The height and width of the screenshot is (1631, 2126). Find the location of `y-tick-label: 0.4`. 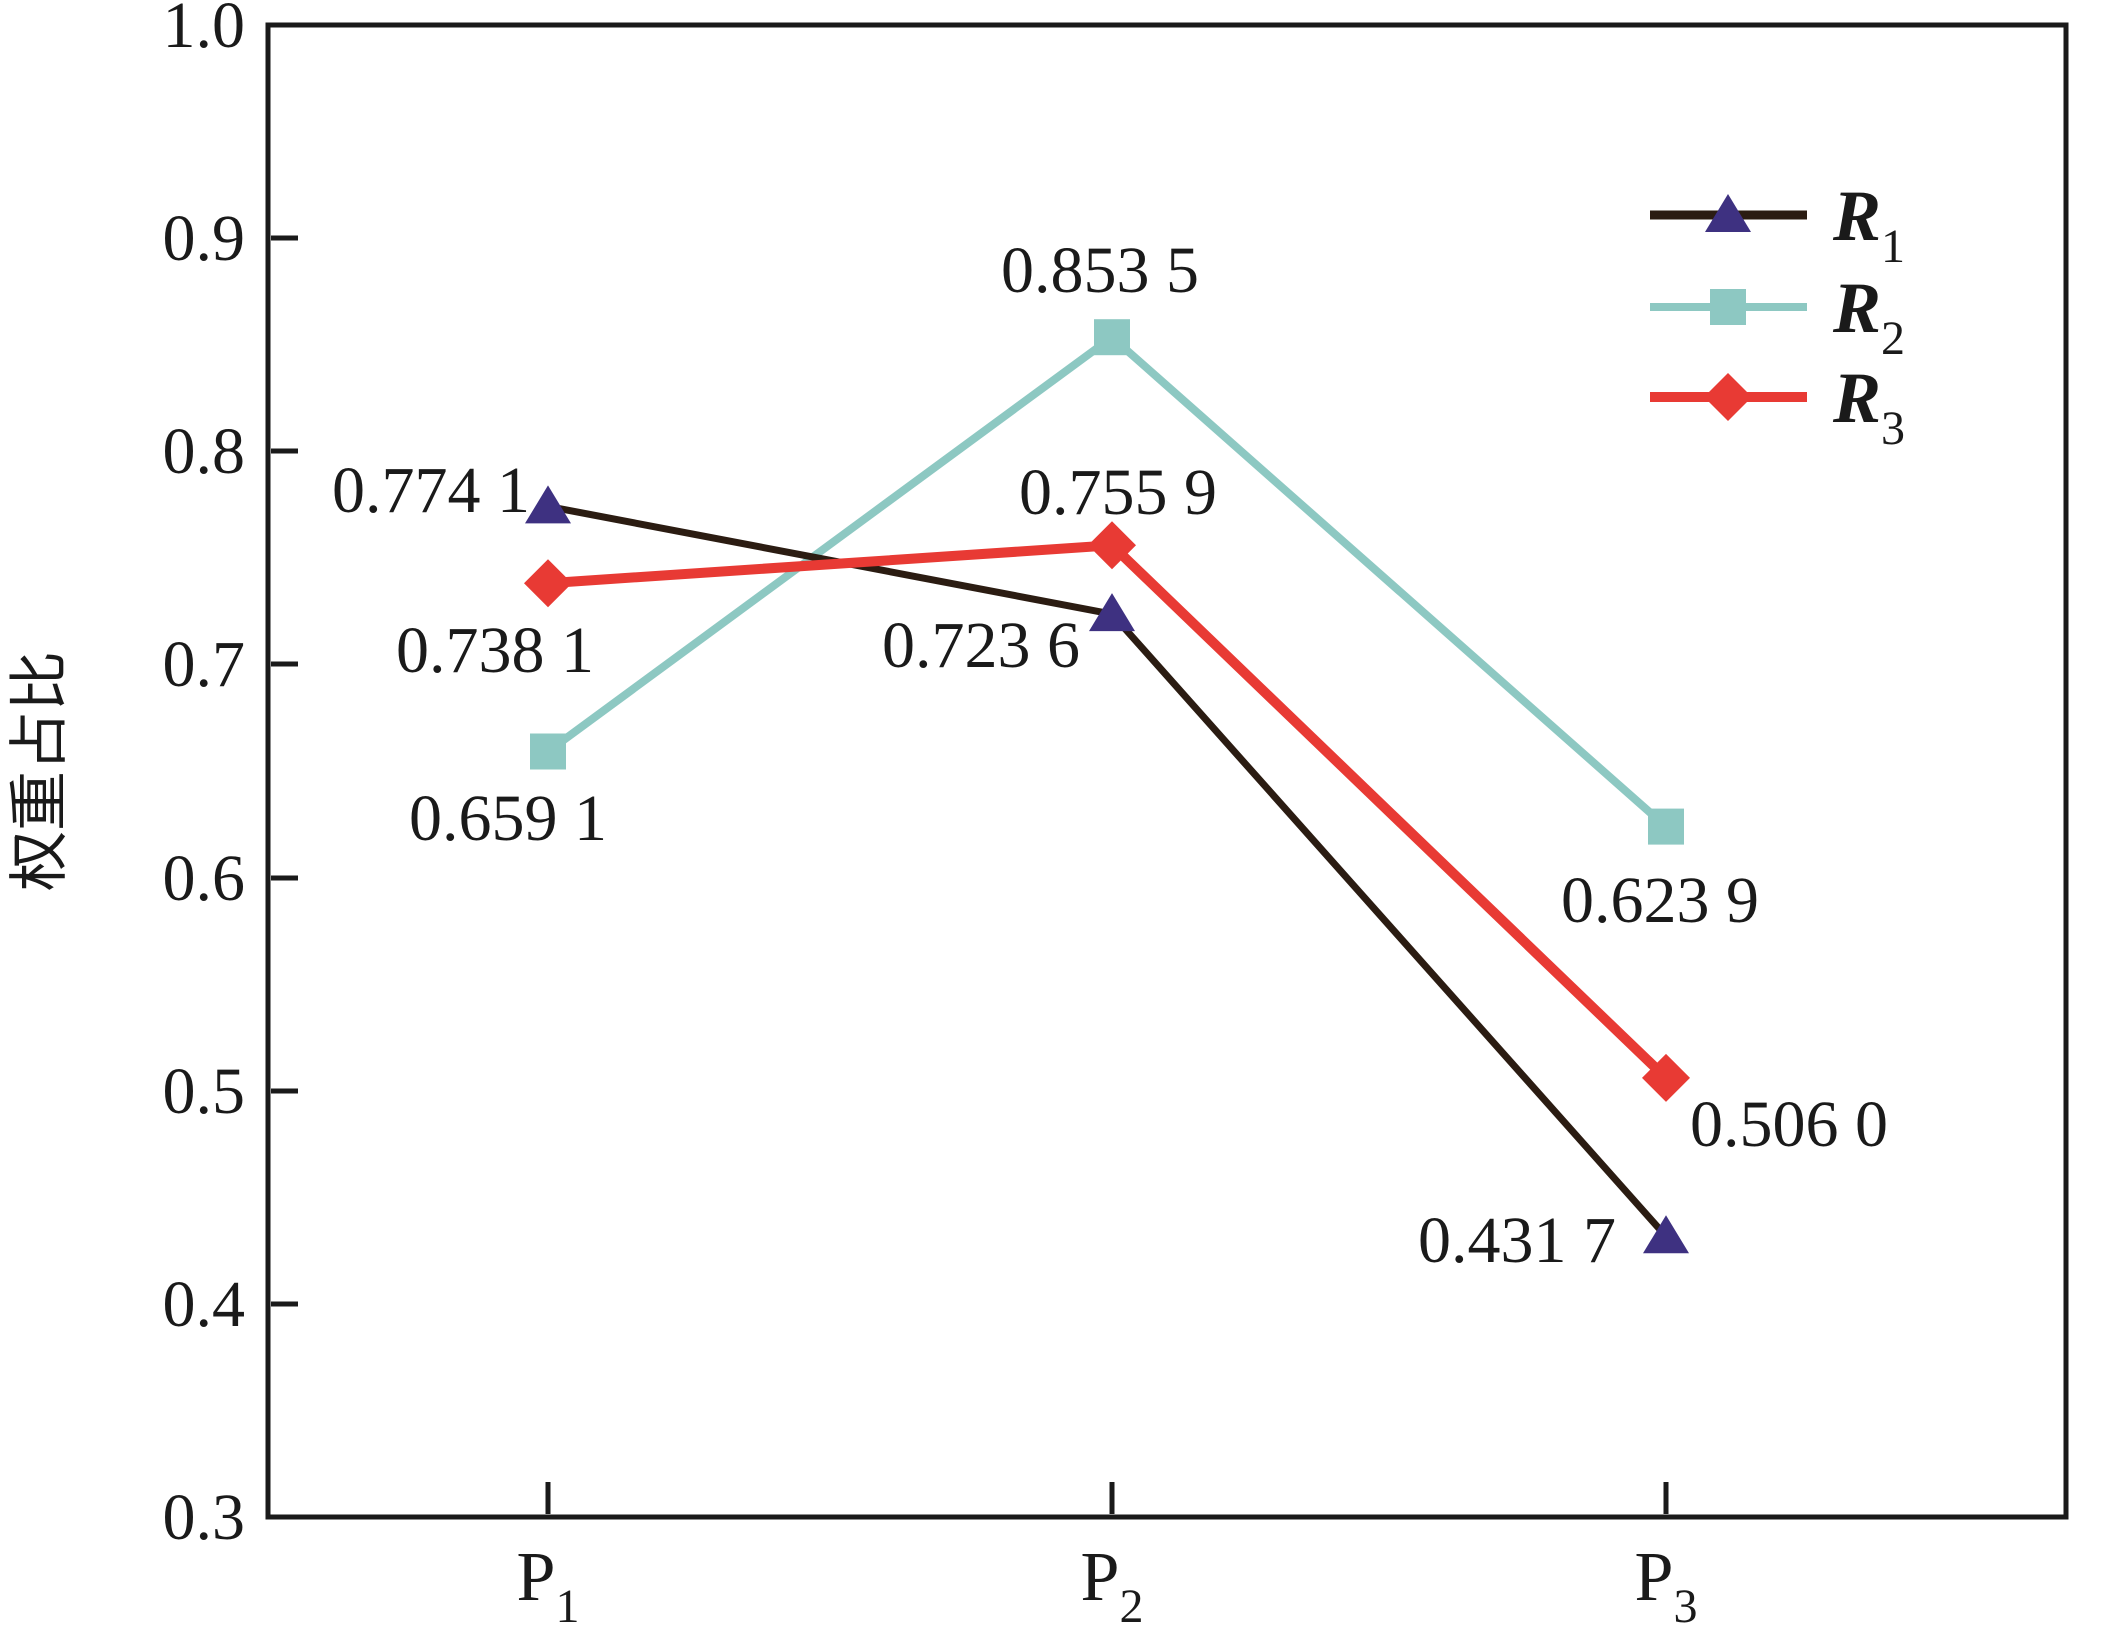

y-tick-label: 0.4 is located at coordinates (204, 1304).